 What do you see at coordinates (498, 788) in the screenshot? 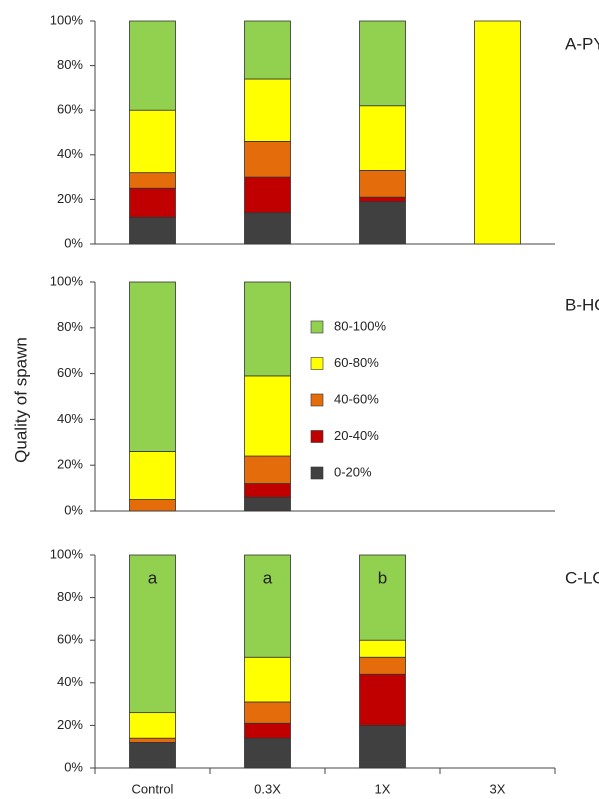
I see `x-tick-label: 3X` at bounding box center [498, 788].